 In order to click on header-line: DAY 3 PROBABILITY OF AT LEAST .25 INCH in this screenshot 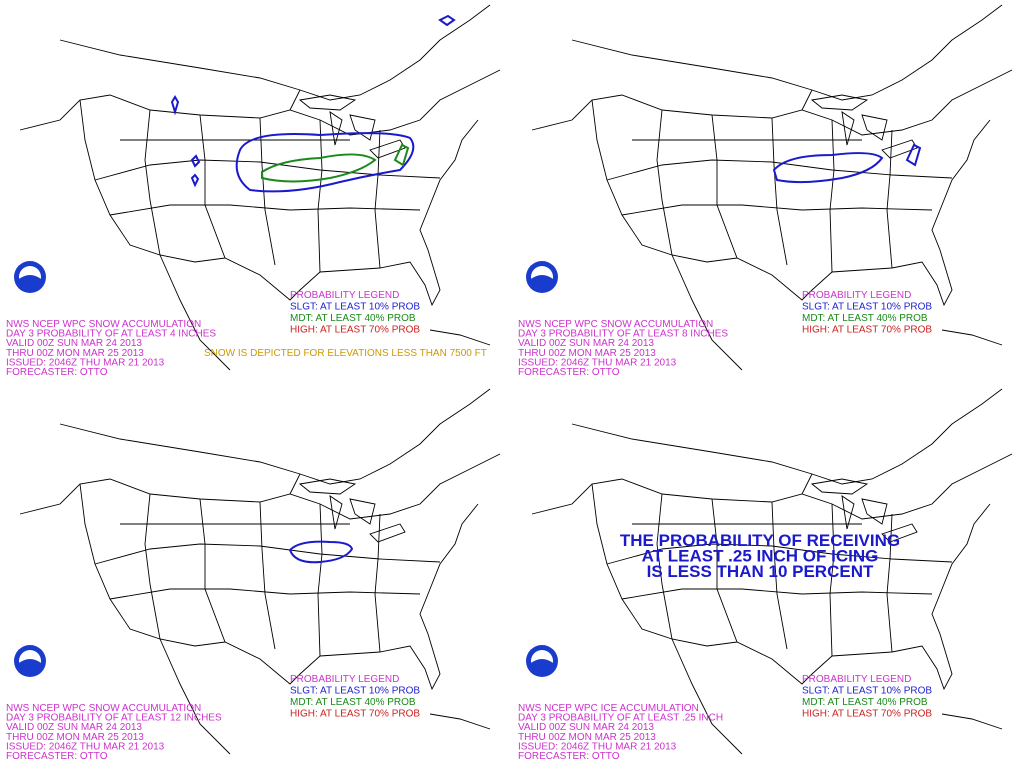, I will do `click(620, 718)`.